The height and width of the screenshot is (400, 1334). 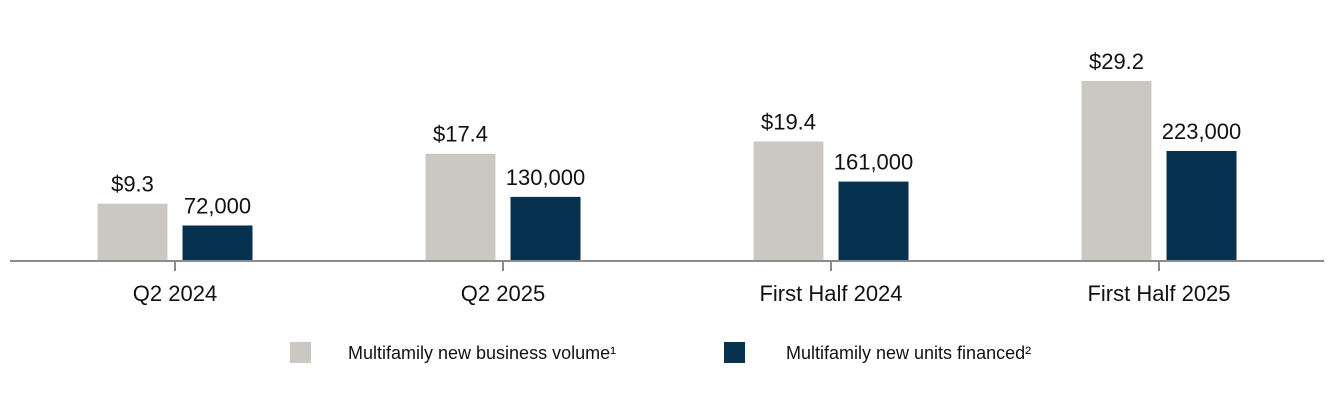 What do you see at coordinates (482, 353) in the screenshot?
I see `legend-label-business-volume: Multifamily new business volume¹` at bounding box center [482, 353].